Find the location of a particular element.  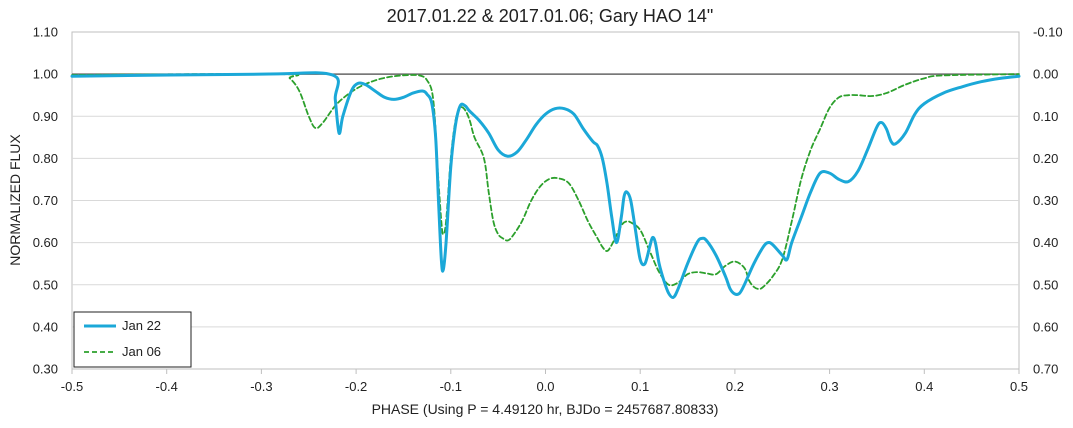

y-right-tick-label: 0.40 is located at coordinates (1045, 242).